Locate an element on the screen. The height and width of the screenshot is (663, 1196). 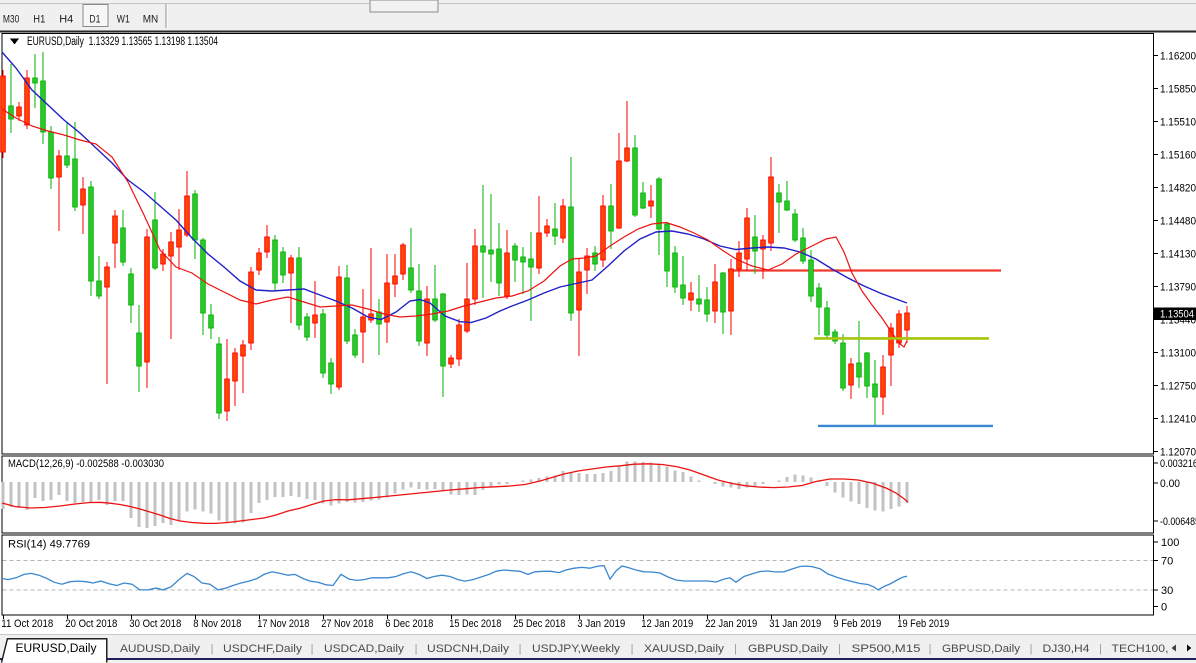
svg-text: 1.14480 is located at coordinates (1178, 221).